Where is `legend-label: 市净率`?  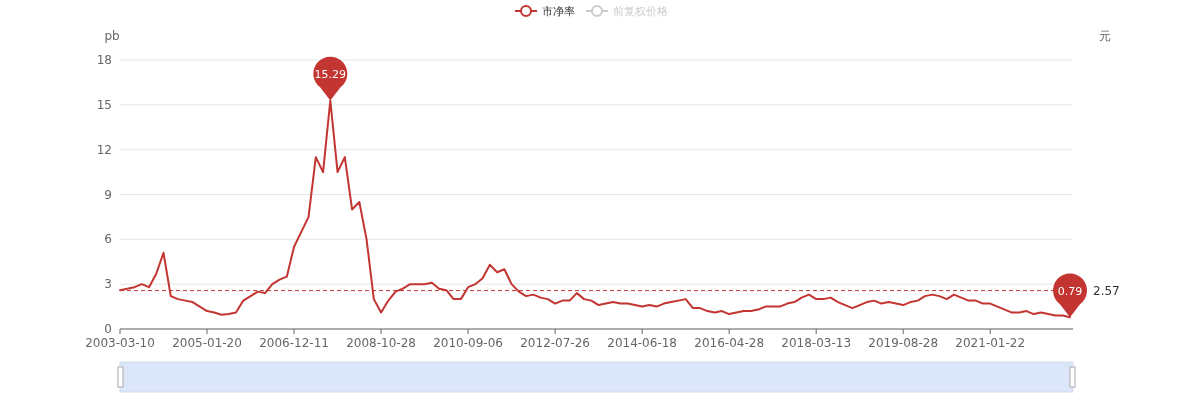
legend-label: 市净率 is located at coordinates (558, 11).